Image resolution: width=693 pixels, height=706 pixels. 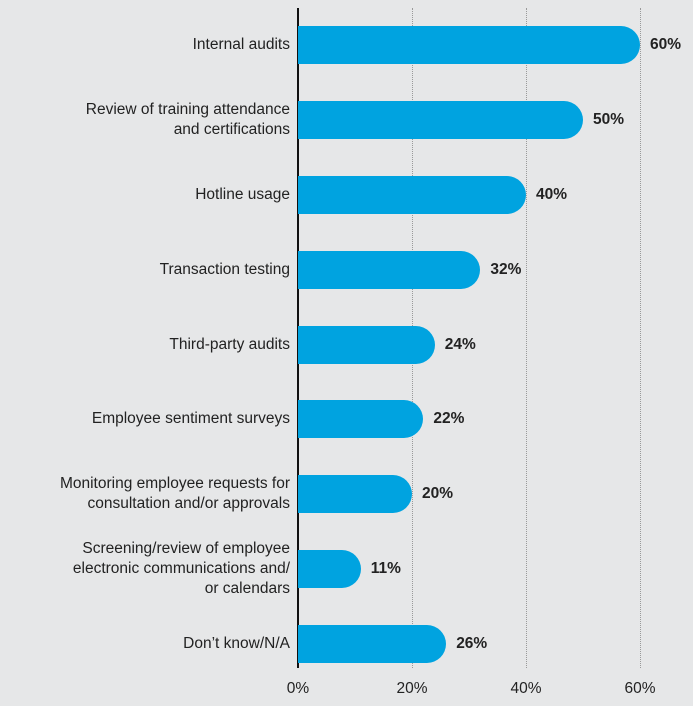 What do you see at coordinates (236, 643) in the screenshot?
I see `category-label: Don’t know/N/A` at bounding box center [236, 643].